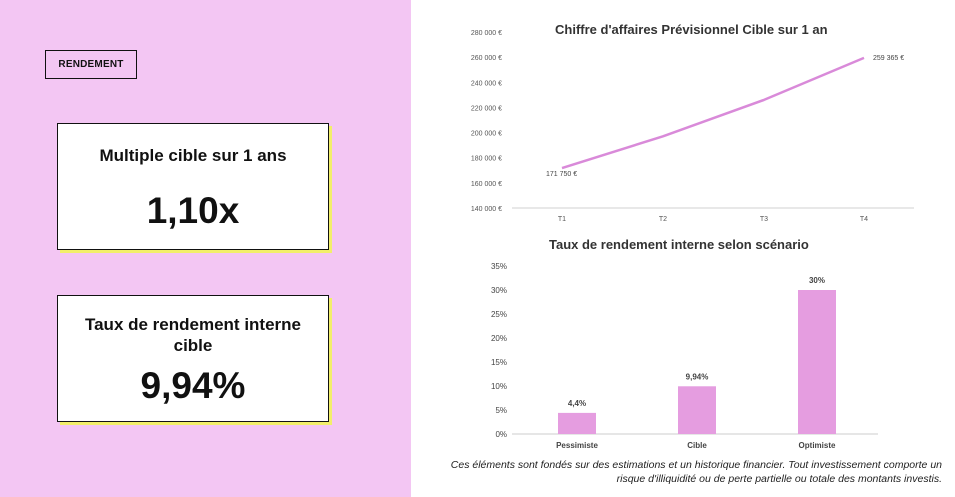 The image size is (955, 497). Describe the element at coordinates (193, 155) in the screenshot. I see `multiple-card-title: Multiple cible sur 1 ans` at that location.